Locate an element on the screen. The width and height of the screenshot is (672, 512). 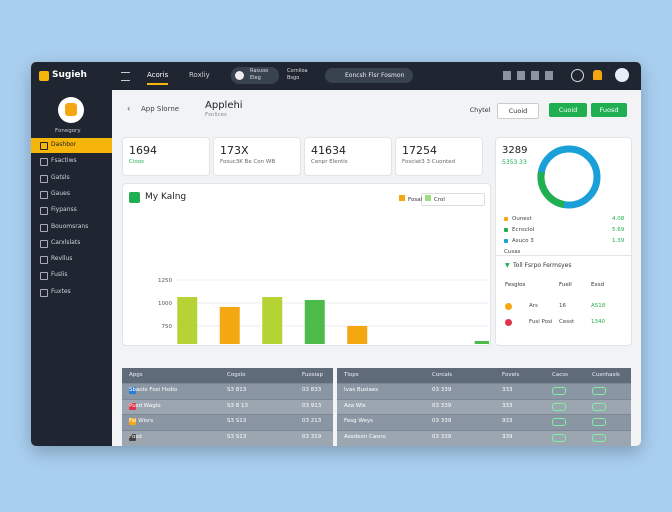
column-header: Cogslo is located at coordinates (236, 375).